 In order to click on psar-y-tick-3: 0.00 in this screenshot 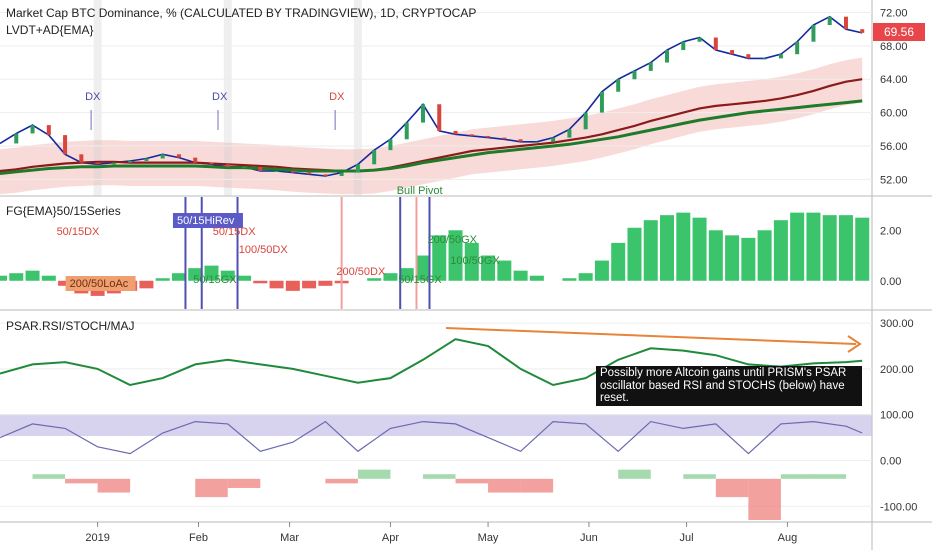, I will do `click(890, 461)`.